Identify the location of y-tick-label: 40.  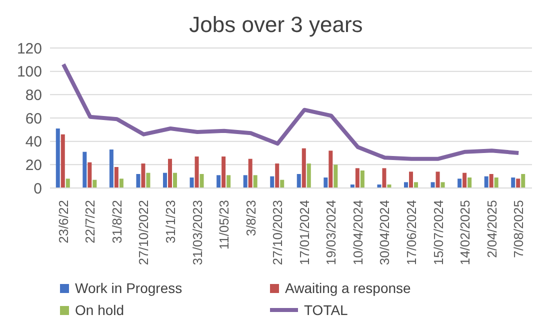
(33, 142).